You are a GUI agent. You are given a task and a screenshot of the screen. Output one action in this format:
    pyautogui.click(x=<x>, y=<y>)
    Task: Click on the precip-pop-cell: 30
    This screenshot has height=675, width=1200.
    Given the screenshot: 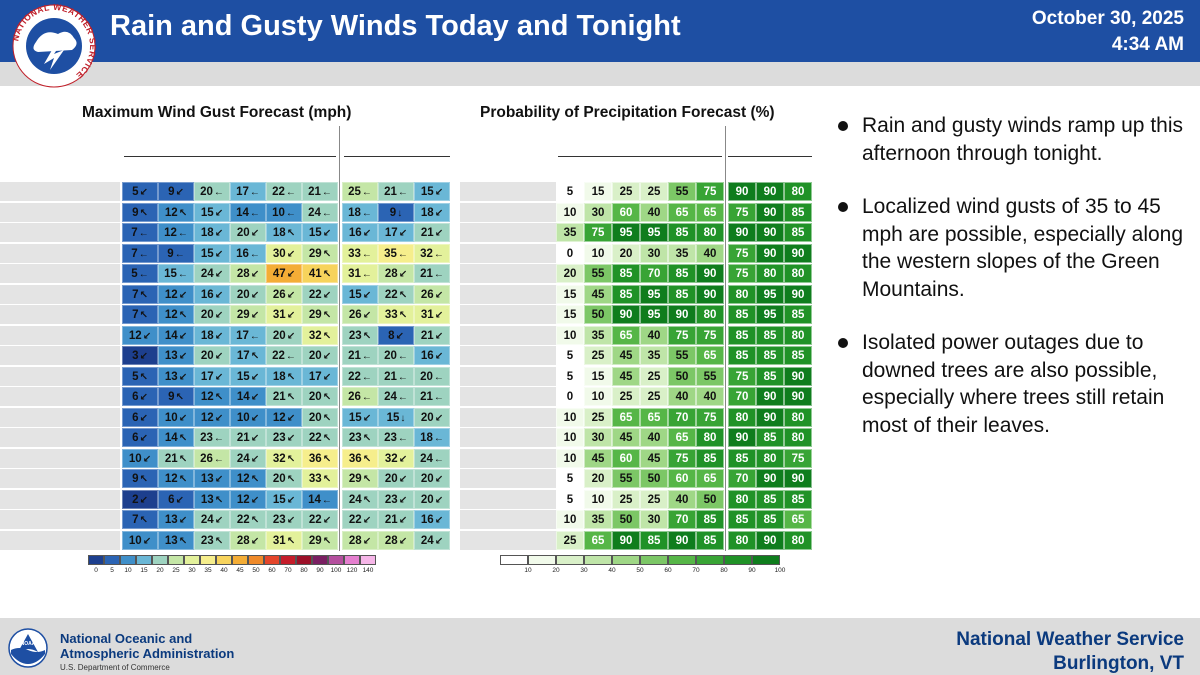 What is the action you would take?
    pyautogui.click(x=654, y=519)
    